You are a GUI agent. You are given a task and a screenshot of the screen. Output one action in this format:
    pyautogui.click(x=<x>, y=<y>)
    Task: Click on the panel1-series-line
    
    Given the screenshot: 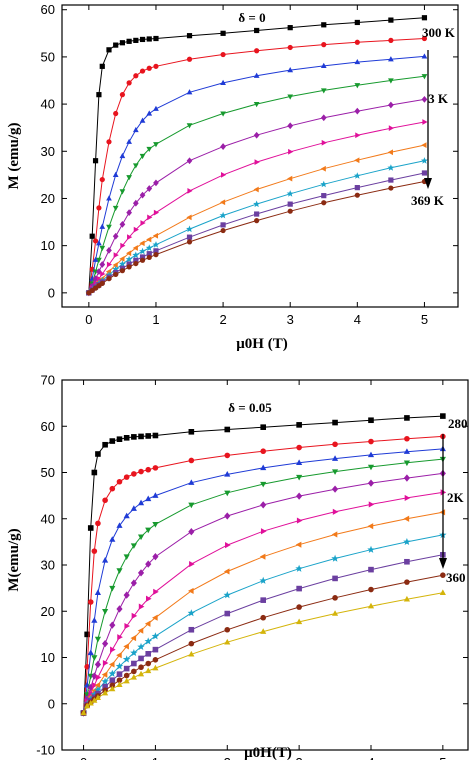 What is the action you would take?
    pyautogui.click(x=256, y=237)
    